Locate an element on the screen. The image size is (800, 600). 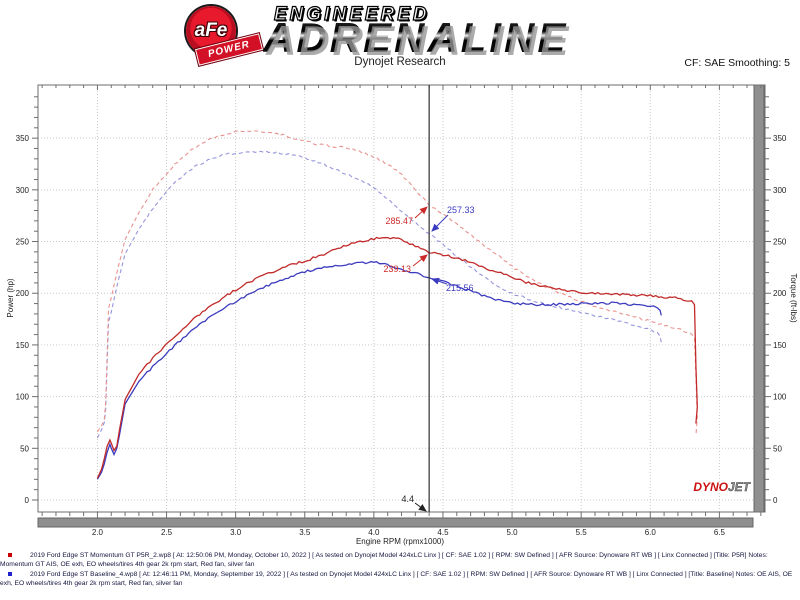
annotation-label-239.13: 239.13 is located at coordinates (397, 269).